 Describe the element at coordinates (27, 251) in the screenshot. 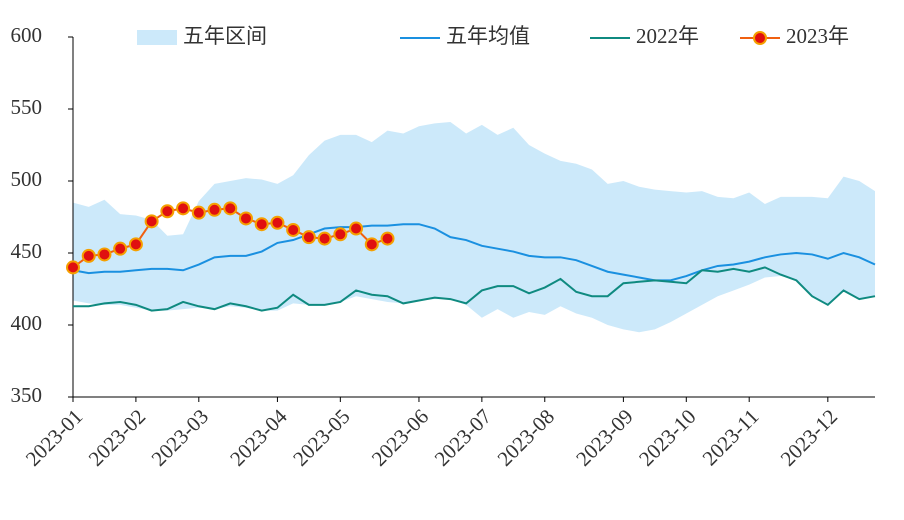

I see `y-tick-label: 450` at that location.